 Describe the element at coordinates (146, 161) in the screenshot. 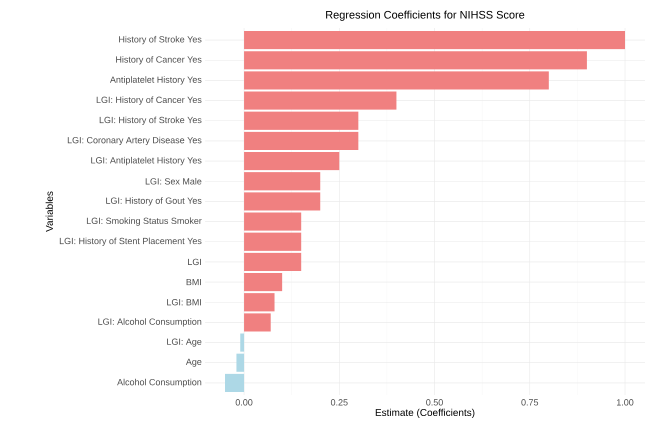

I see `y-tick-label: LGI: Antiplatelet History Yes` at that location.